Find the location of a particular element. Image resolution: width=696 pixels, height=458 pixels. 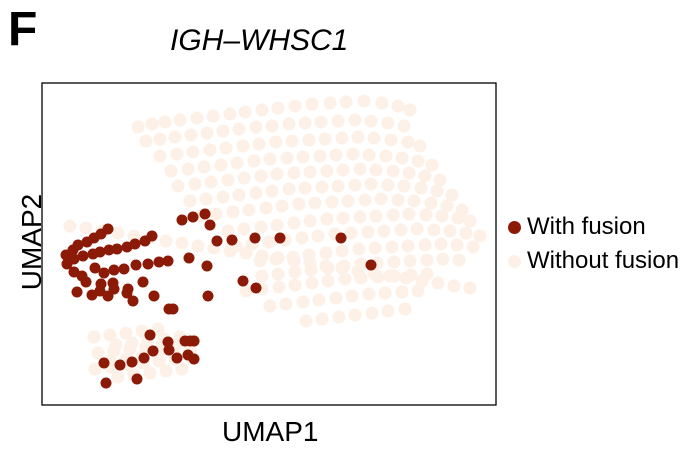

x-axis-label: UMAP1 is located at coordinates (270, 431).